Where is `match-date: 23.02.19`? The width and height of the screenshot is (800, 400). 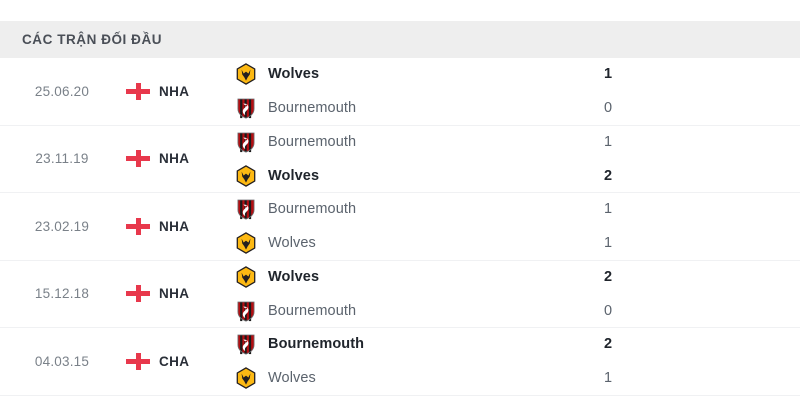
match-date: 23.02.19 is located at coordinates (62, 226).